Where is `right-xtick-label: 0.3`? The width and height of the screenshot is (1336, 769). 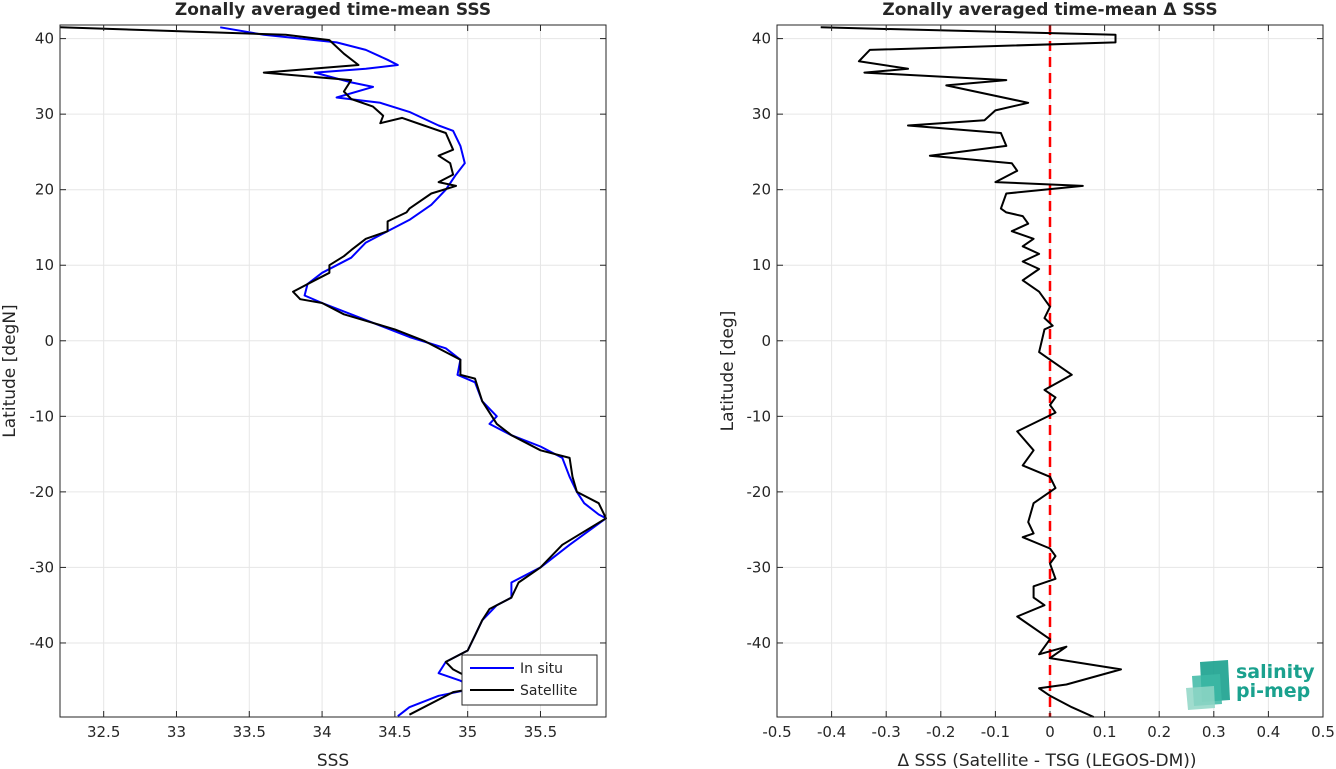 right-xtick-label: 0.3 is located at coordinates (1214, 732).